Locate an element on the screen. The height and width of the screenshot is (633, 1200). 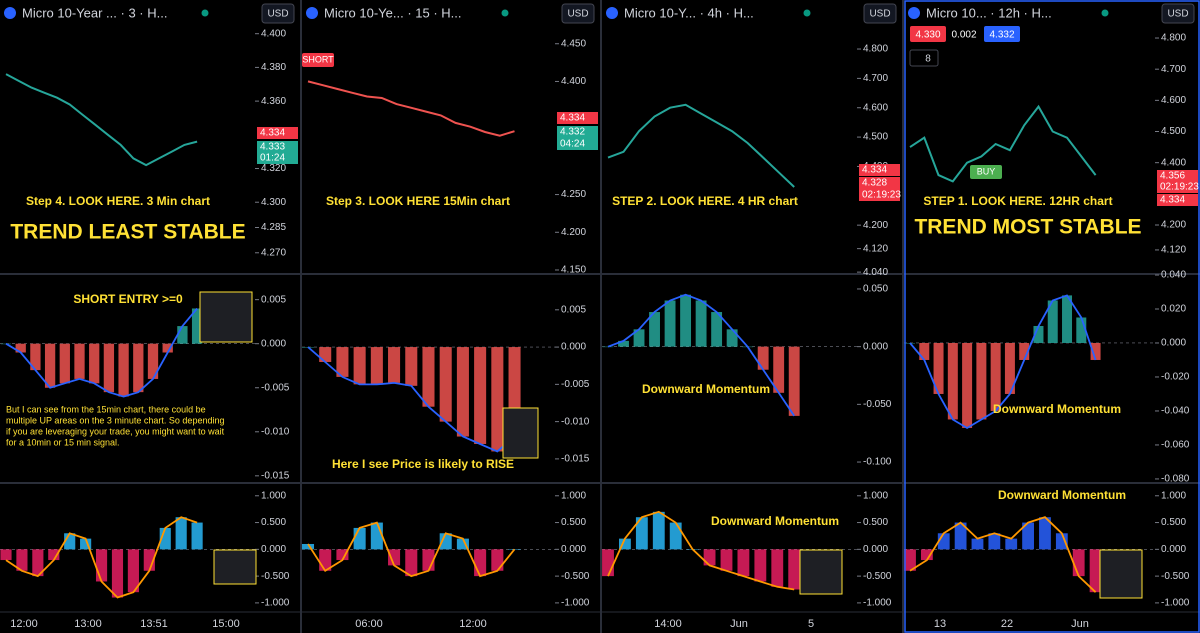
macd-line is located at coordinates (411, 399).